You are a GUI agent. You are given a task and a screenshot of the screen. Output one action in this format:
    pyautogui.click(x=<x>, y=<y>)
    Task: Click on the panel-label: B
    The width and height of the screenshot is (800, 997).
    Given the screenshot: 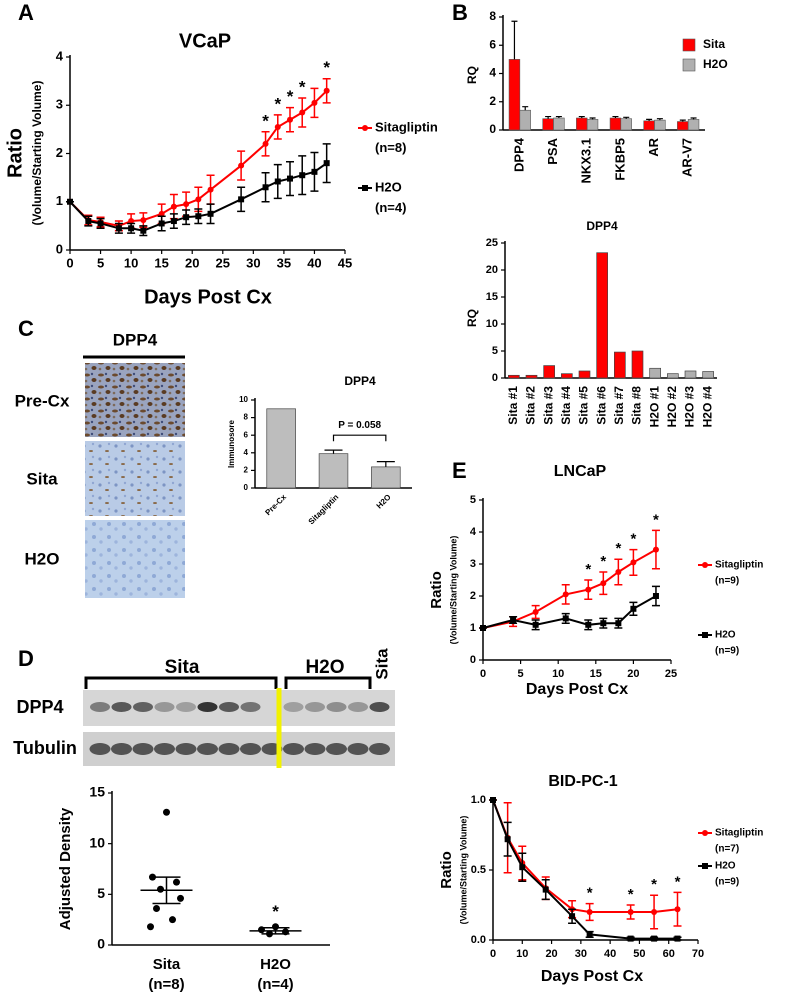 What is the action you would take?
    pyautogui.click(x=460, y=12)
    